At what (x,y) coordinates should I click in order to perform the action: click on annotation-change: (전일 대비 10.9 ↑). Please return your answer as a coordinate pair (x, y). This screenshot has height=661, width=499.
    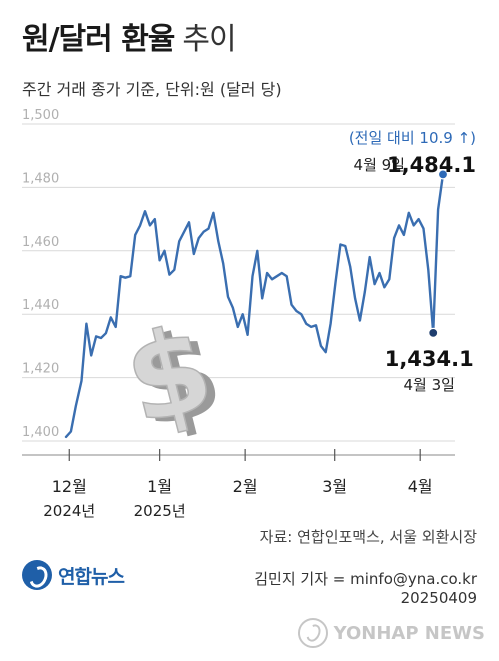
    Looking at the image, I should click on (412, 138).